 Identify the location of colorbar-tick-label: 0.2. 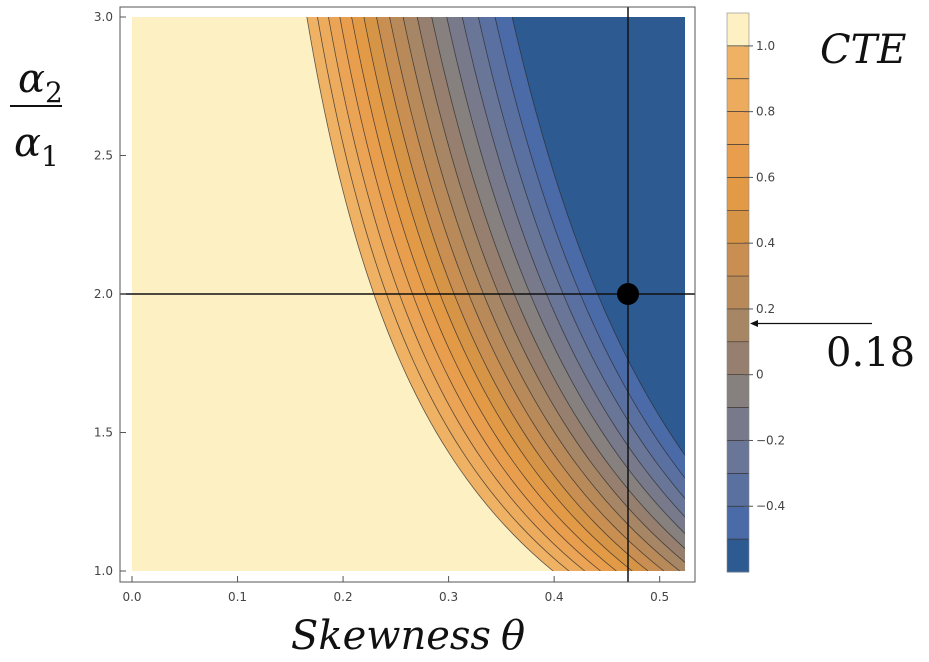
(765, 309).